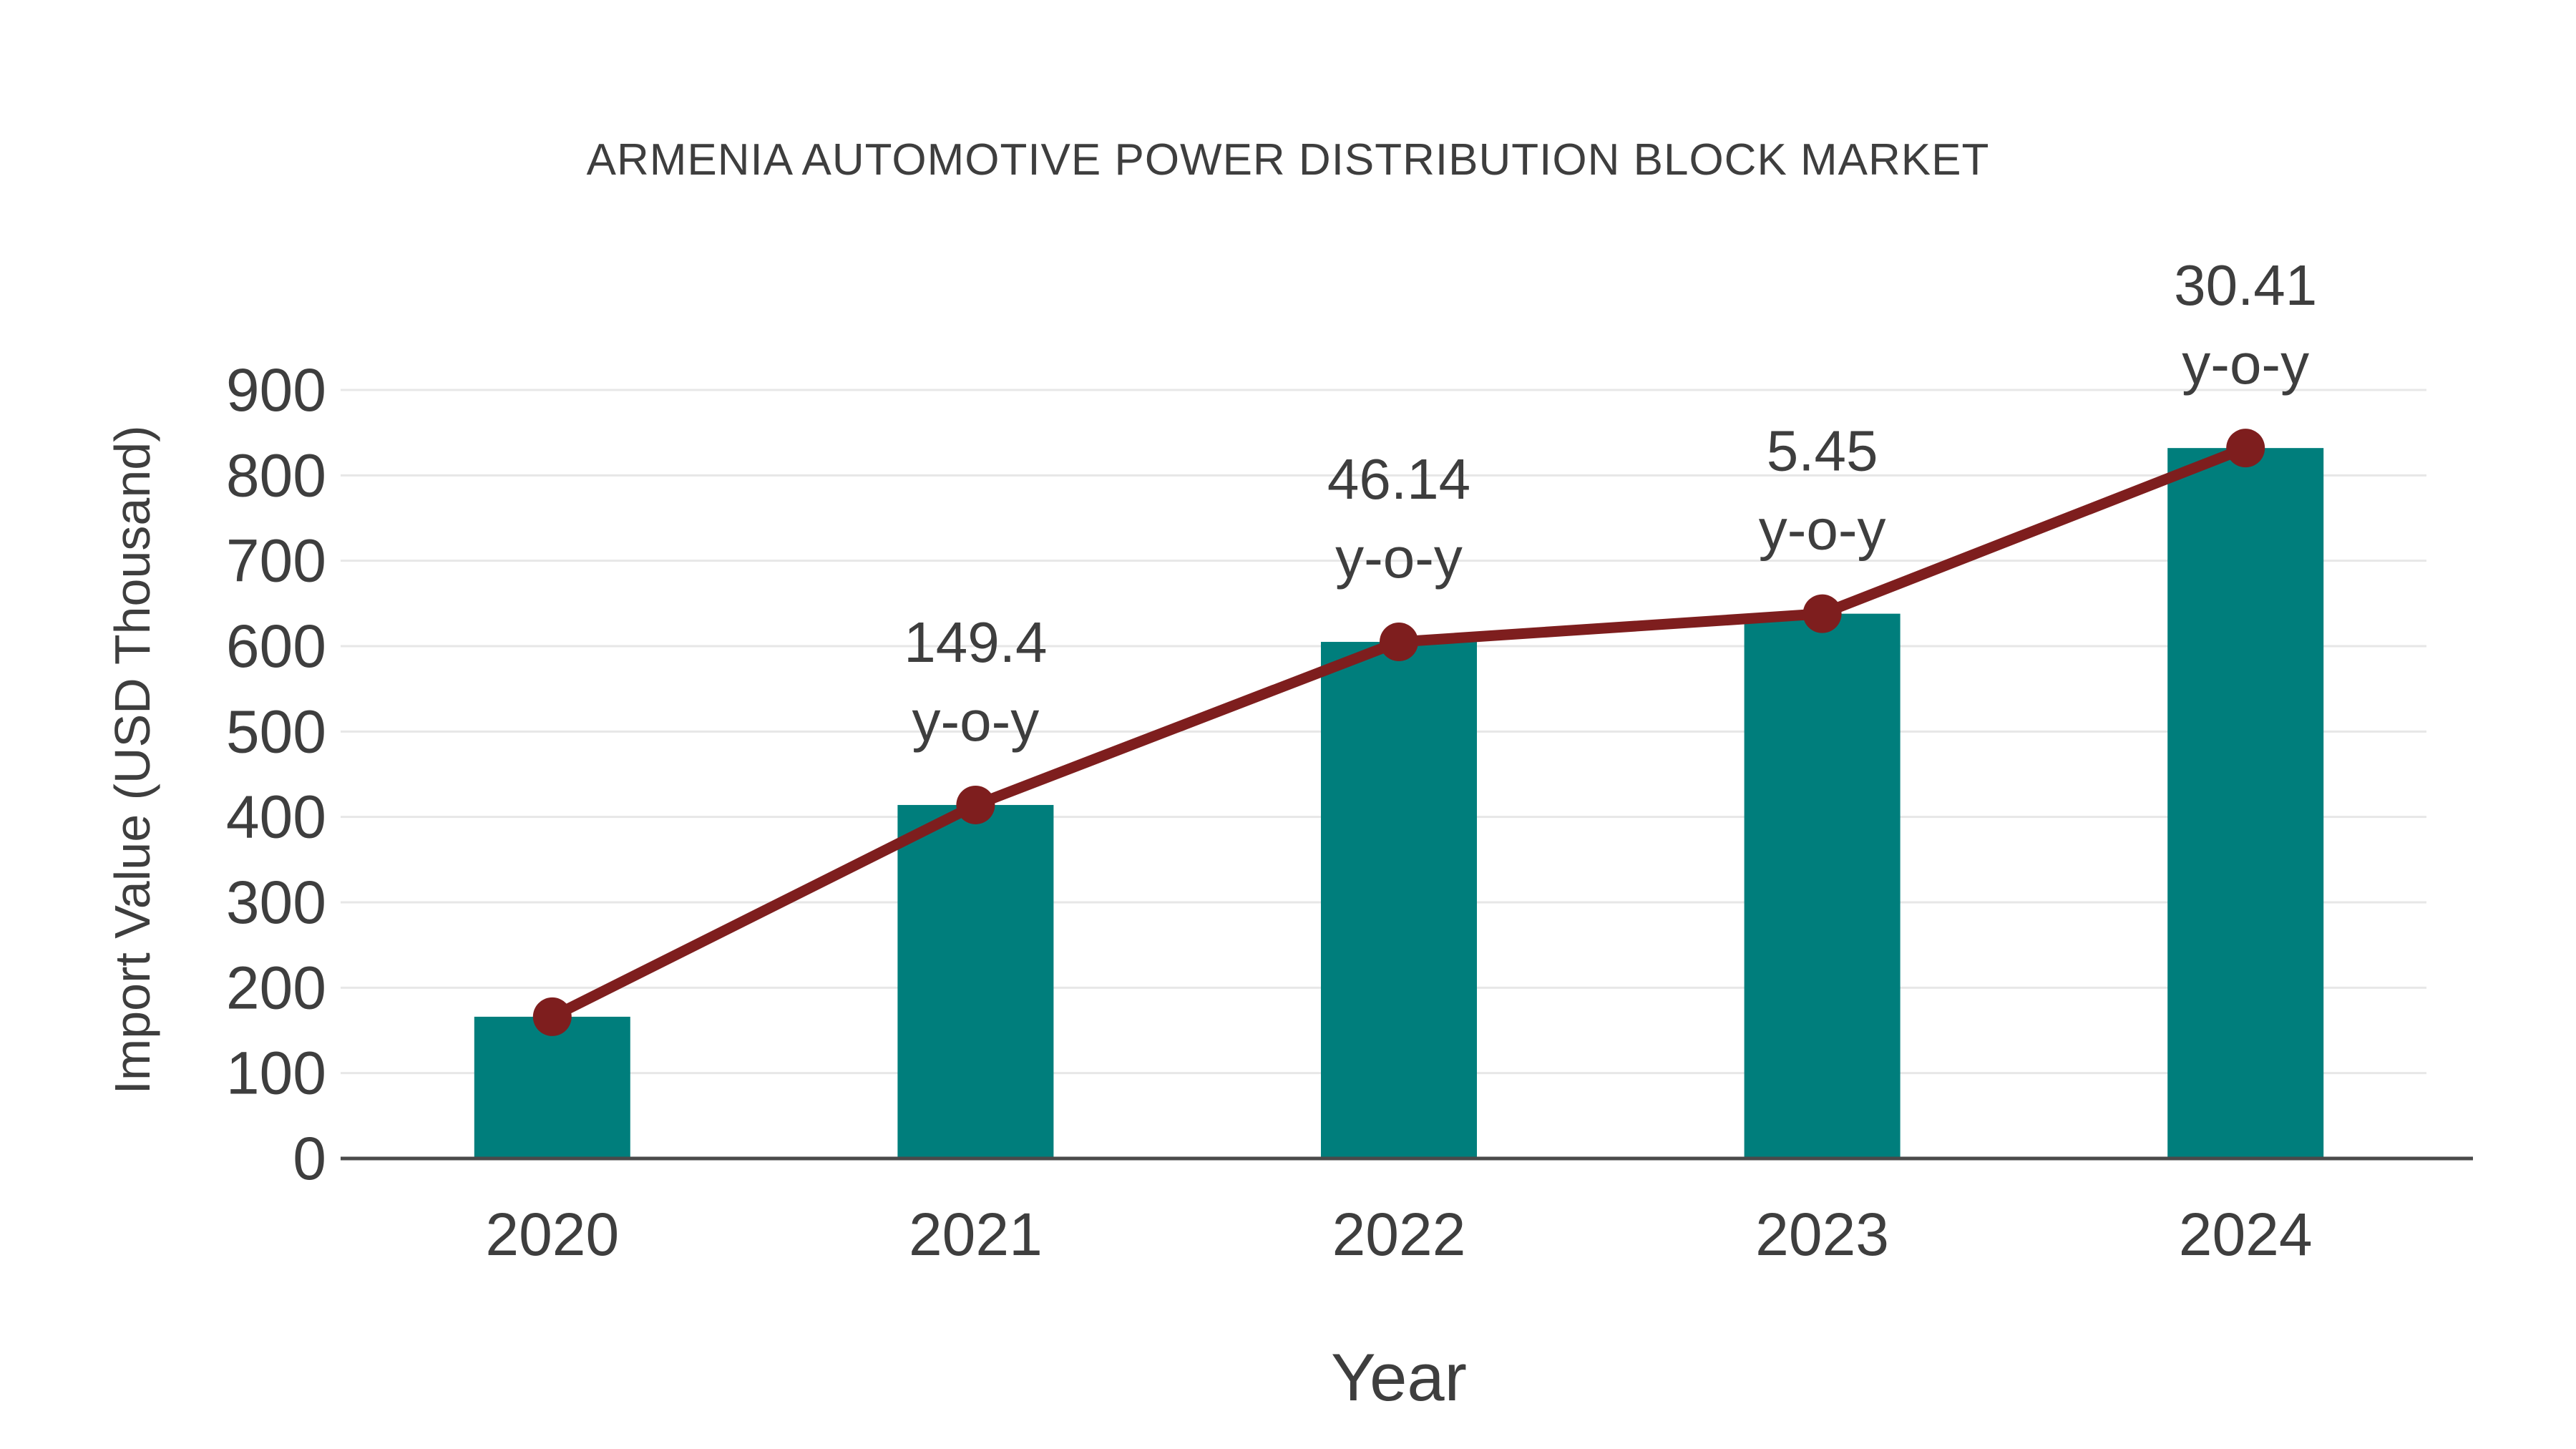  Describe the element at coordinates (276, 390) in the screenshot. I see `y-tick-label-900: 900` at that location.